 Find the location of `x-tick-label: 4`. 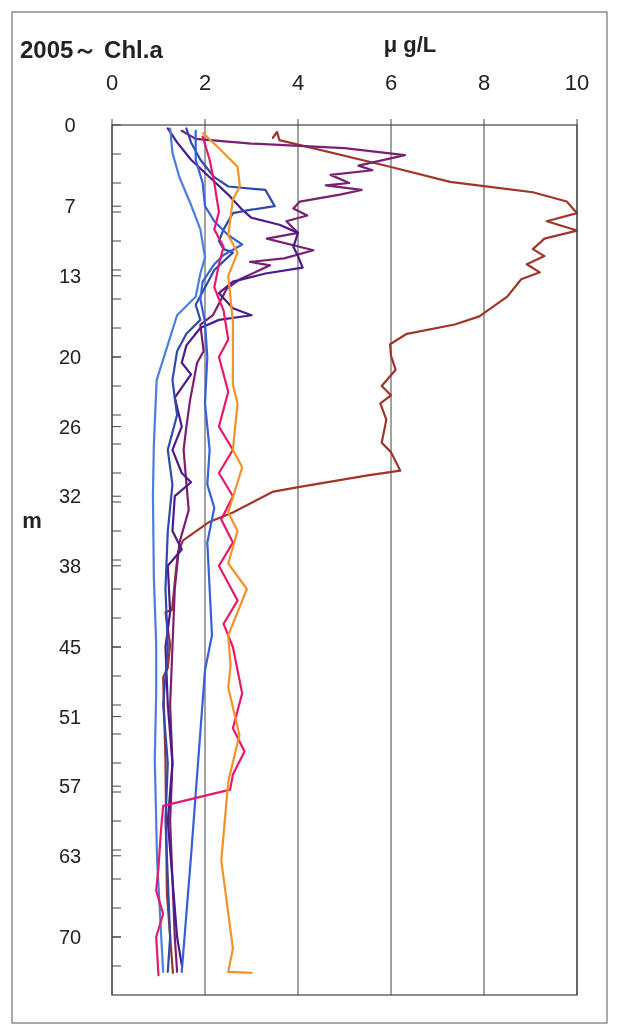

x-tick-label: 4 is located at coordinates (298, 82).